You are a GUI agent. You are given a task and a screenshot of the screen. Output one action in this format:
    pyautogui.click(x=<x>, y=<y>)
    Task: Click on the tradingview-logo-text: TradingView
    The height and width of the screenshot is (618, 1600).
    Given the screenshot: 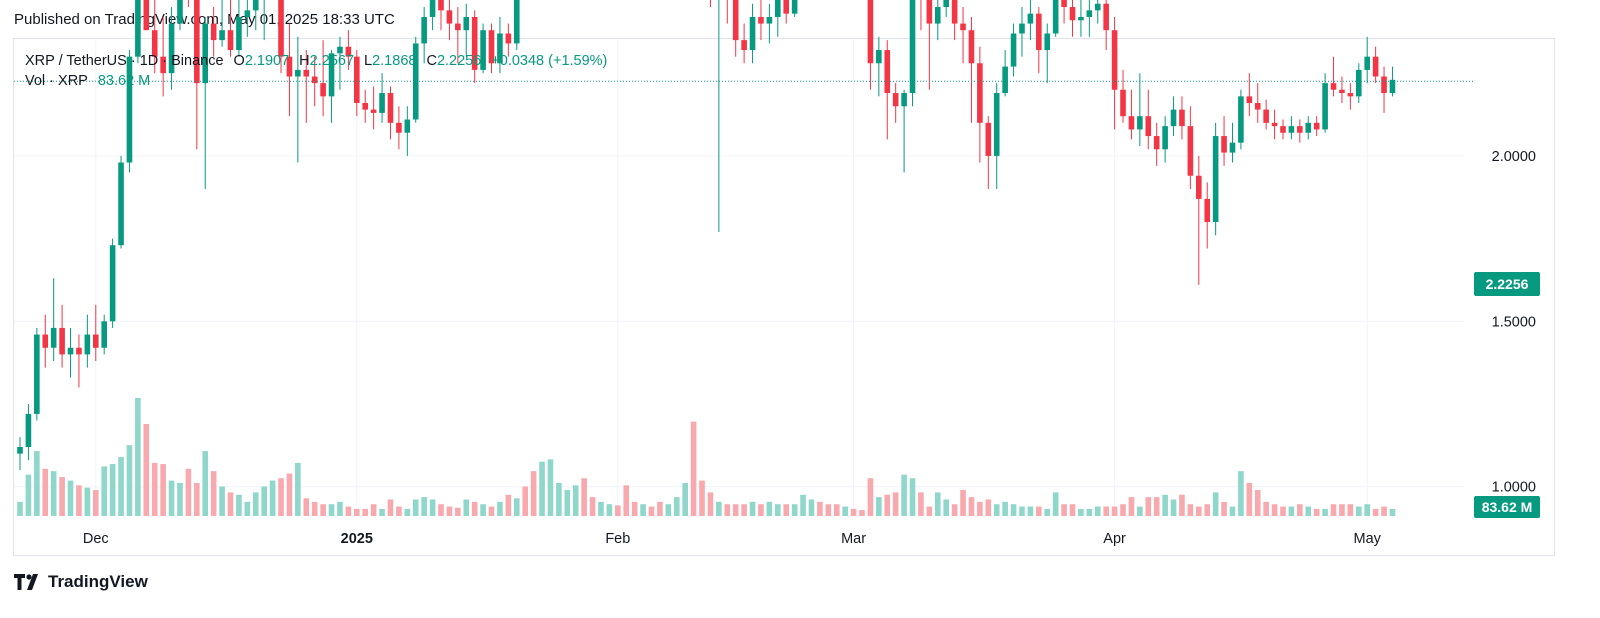 What is the action you would take?
    pyautogui.click(x=98, y=581)
    